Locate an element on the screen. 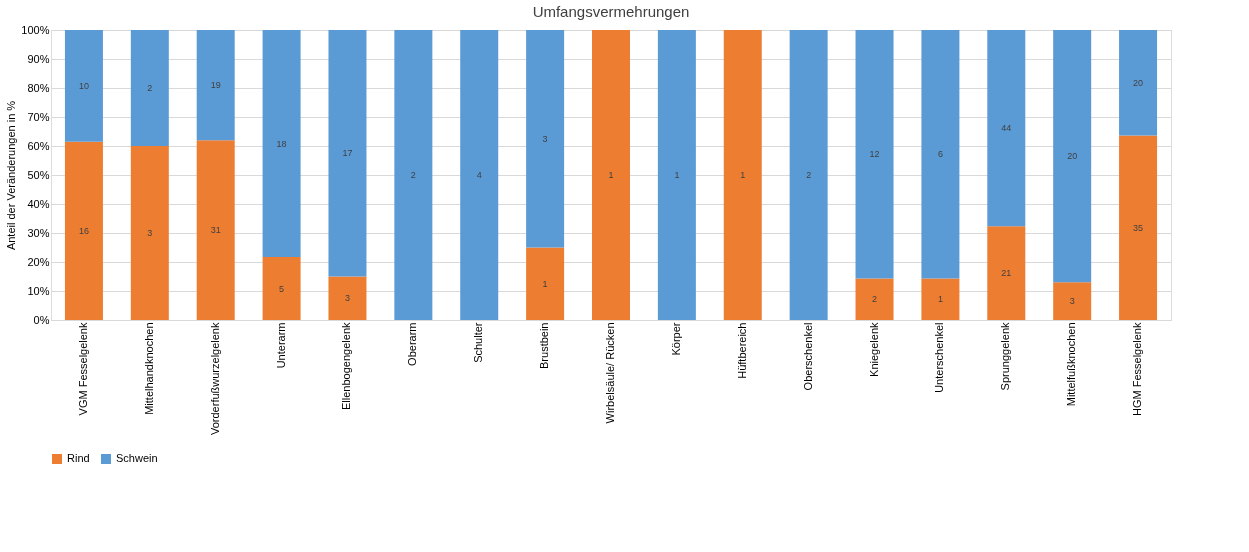 This screenshot has width=1249, height=552. annotation: 6 is located at coordinates (940, 154).